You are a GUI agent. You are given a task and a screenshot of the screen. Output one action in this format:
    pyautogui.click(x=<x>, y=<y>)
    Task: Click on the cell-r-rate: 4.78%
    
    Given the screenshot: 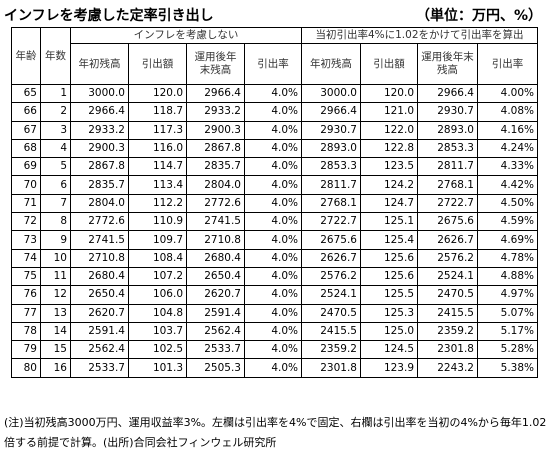 What is the action you would take?
    pyautogui.click(x=507, y=258)
    